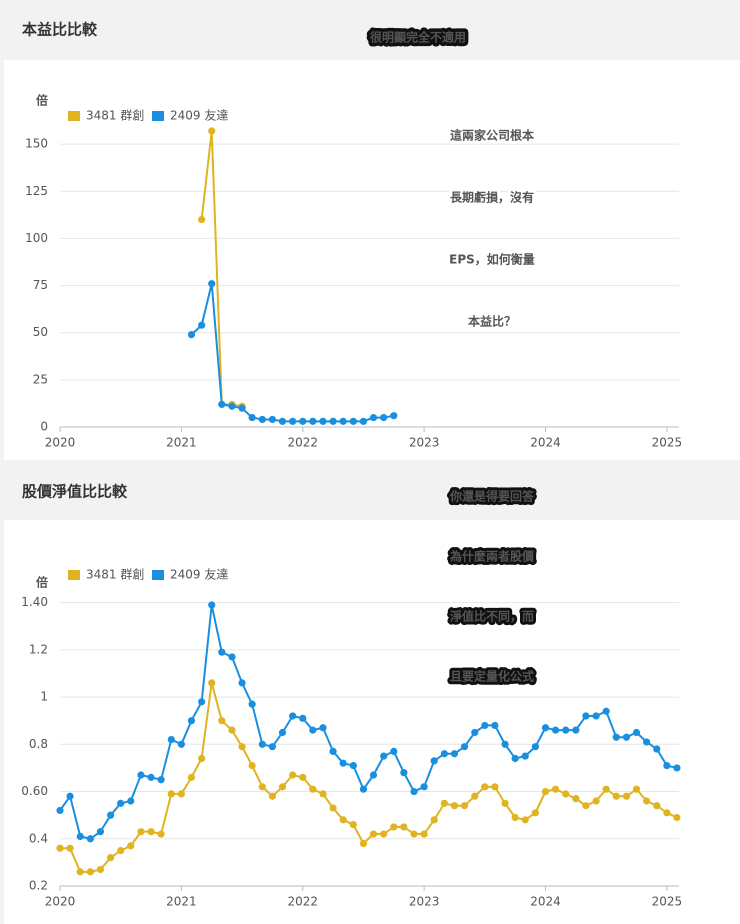  What do you see at coordinates (60, 30) in the screenshot?
I see `section-title: 本益比比較` at bounding box center [60, 30].